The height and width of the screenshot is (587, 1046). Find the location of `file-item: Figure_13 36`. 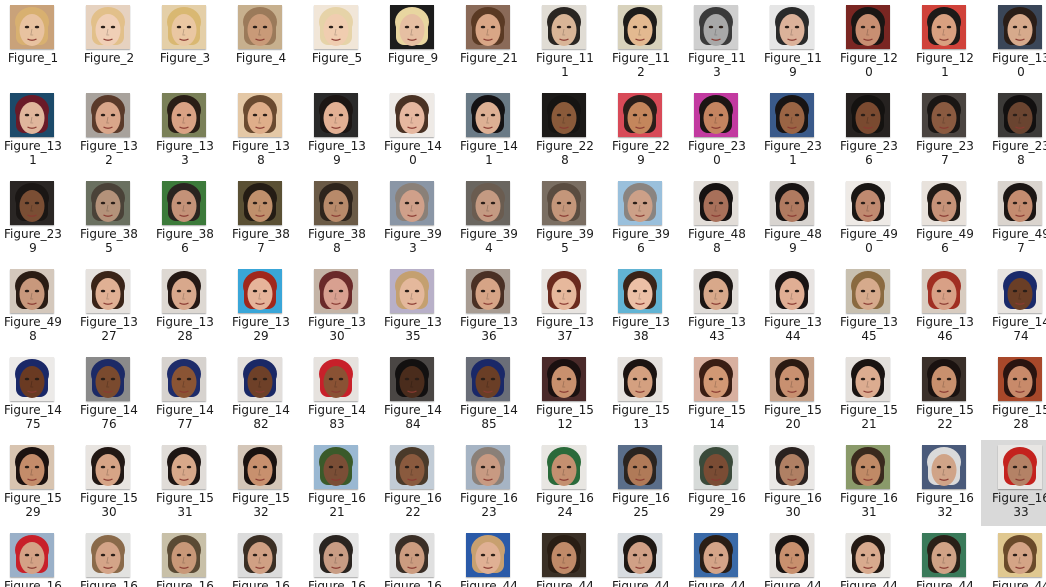

file-item: Figure_13 36 is located at coordinates (489, 307).